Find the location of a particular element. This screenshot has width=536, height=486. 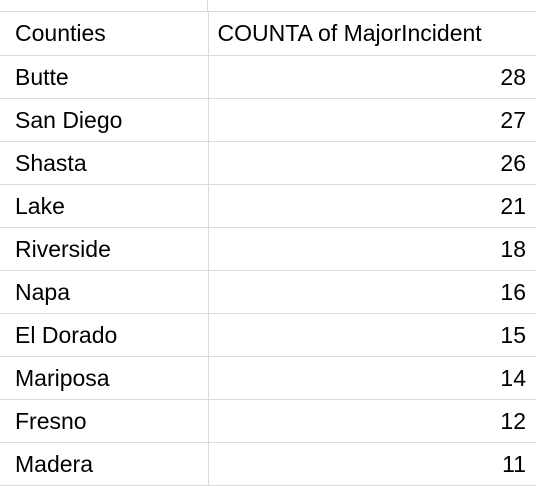

county-cell: Lake is located at coordinates (104, 206).